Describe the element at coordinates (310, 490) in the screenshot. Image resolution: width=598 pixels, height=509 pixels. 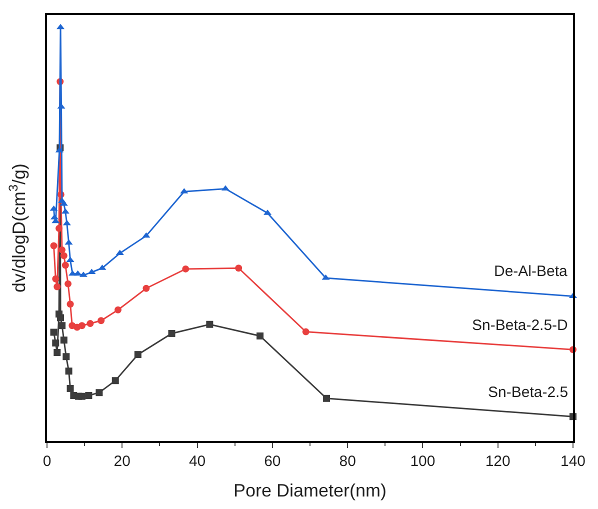
I see `x-axis-title: Pore Diameter(nm)` at that location.